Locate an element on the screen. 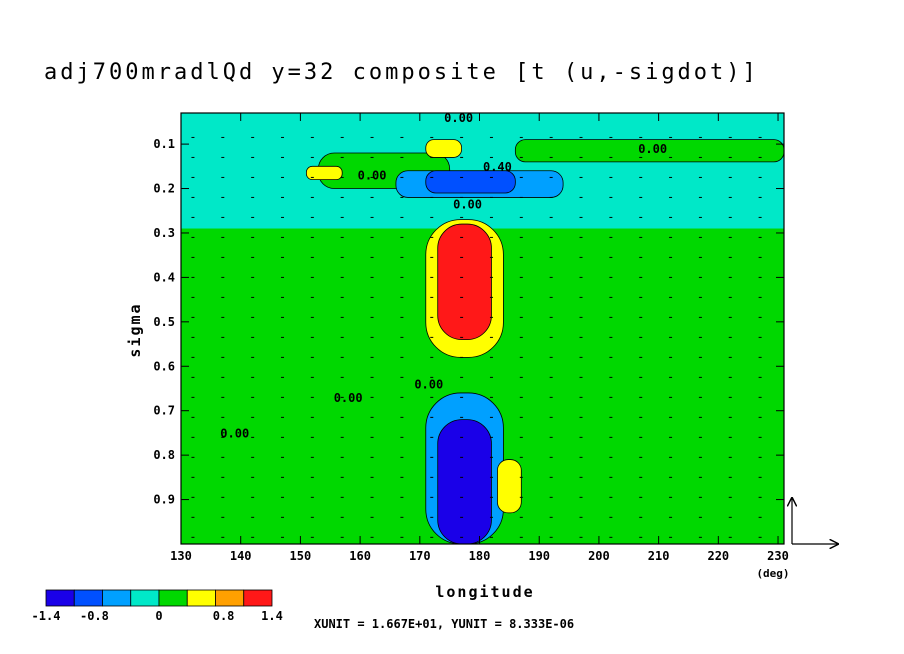 The image size is (904, 654). colorbar: -1.4 -0.8 0 0.8 1.4 is located at coordinates (157, 606).